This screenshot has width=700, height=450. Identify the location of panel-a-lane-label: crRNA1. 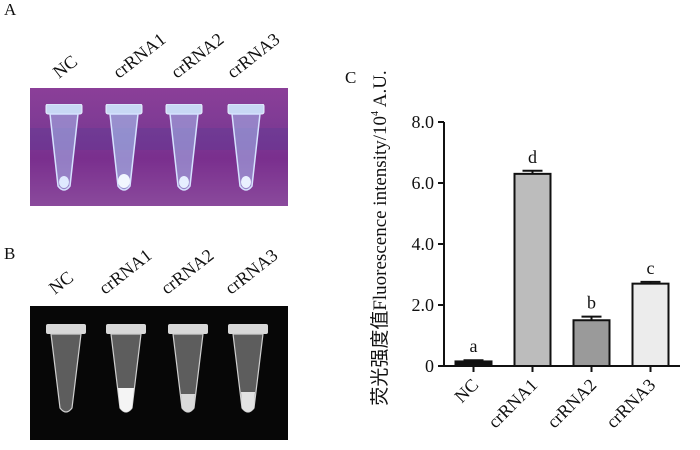
(139, 55).